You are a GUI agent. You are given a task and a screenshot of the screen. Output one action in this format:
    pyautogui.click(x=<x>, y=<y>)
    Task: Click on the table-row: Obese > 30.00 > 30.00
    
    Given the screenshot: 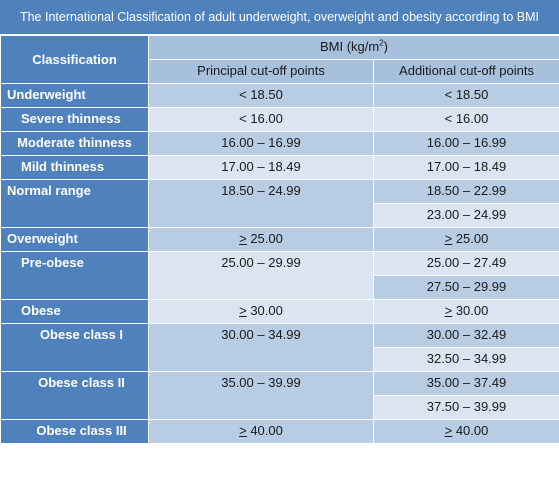 What is the action you would take?
    pyautogui.click(x=279, y=311)
    